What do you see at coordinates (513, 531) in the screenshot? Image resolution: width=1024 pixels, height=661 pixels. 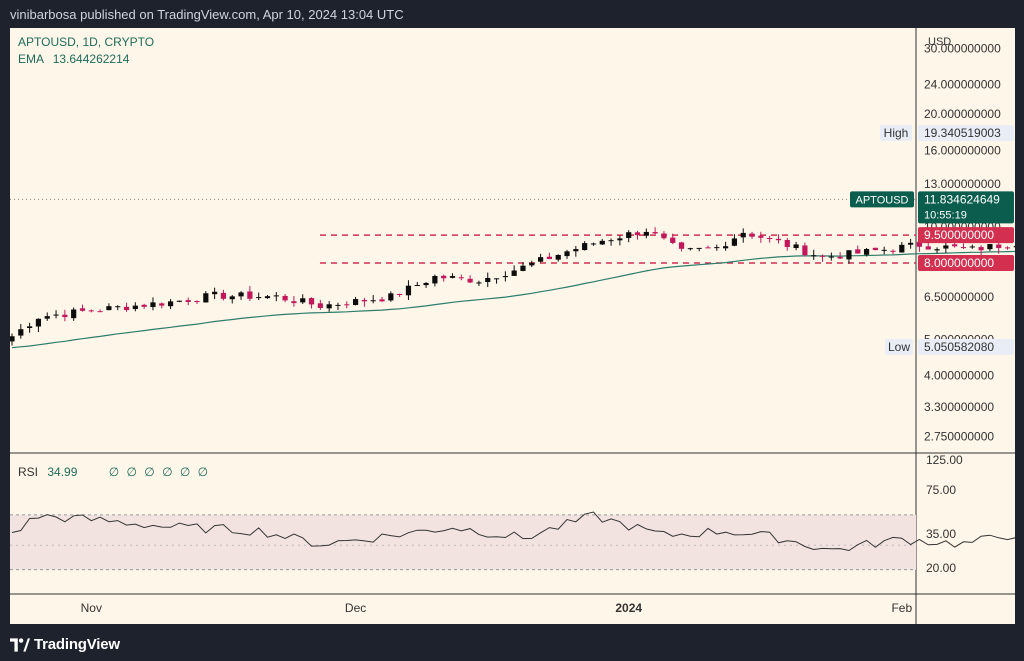 I see `rsi-line` at bounding box center [513, 531].